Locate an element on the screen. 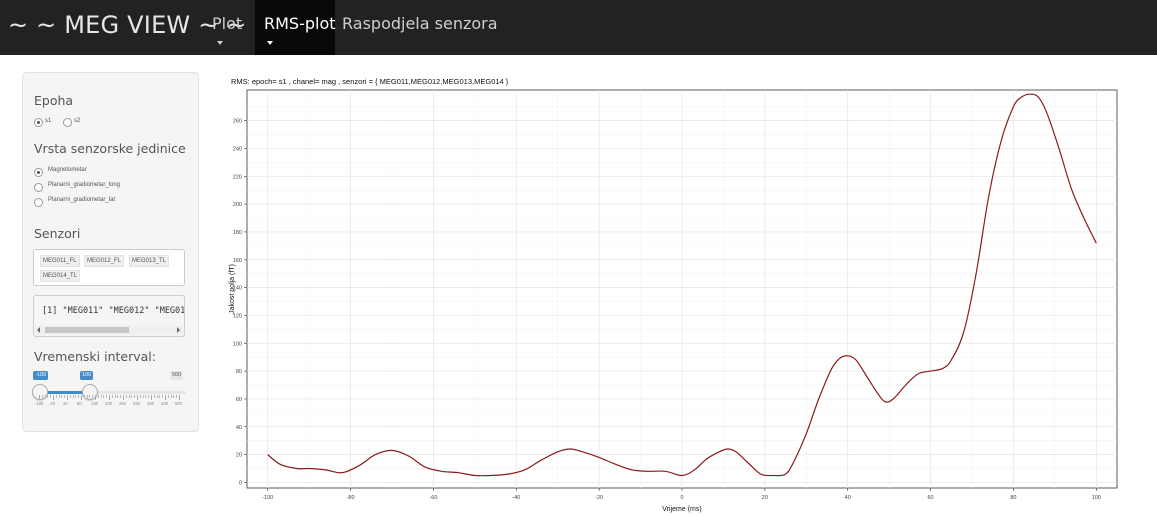 The width and height of the screenshot is (1157, 516). x-axis-label: Vrijeme (ms) is located at coordinates (681, 509).